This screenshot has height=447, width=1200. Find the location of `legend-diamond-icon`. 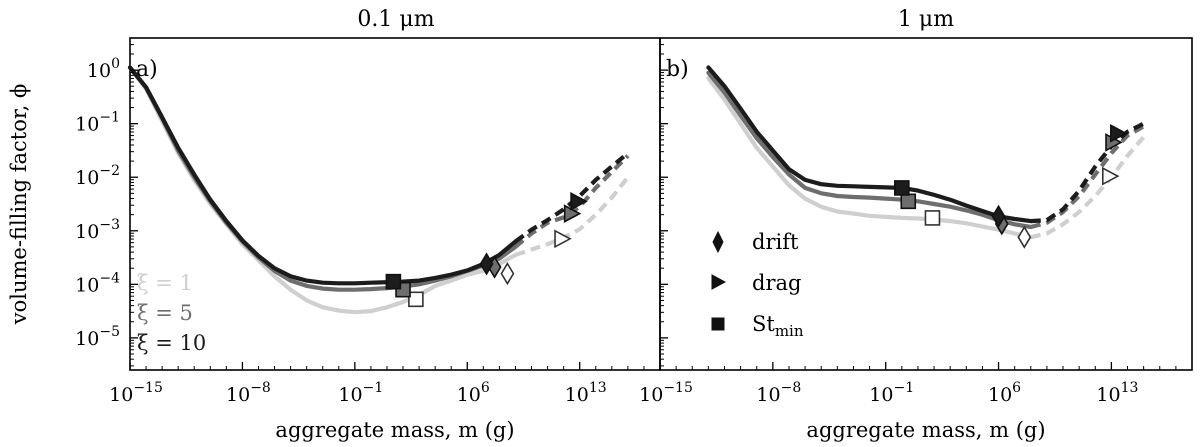

legend-diamond-icon is located at coordinates (718, 242).